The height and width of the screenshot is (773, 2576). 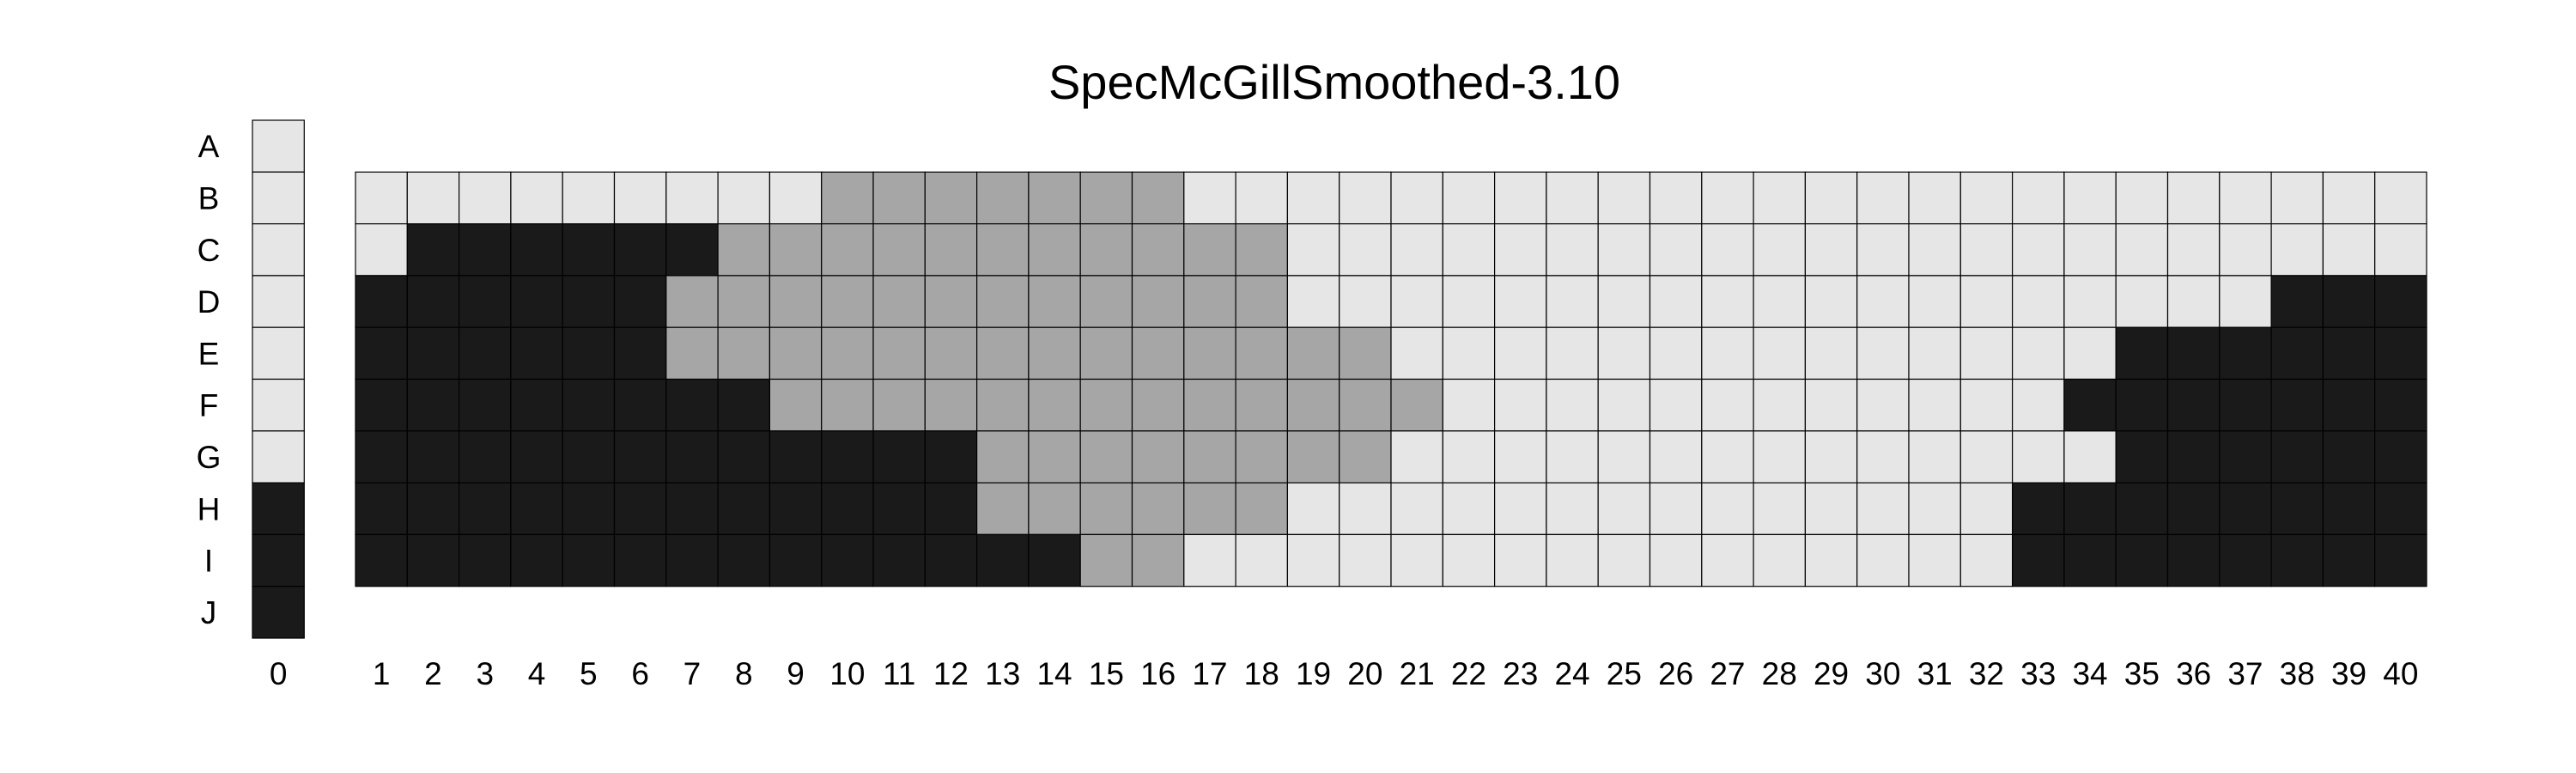 I want to click on column-label-36: 36, so click(x=2193, y=673).